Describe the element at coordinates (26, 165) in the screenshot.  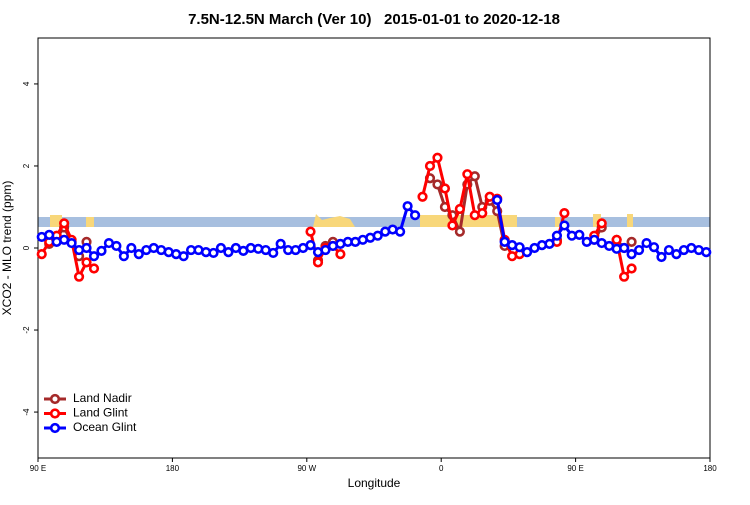
I see `y-tick-label: 2` at that location.